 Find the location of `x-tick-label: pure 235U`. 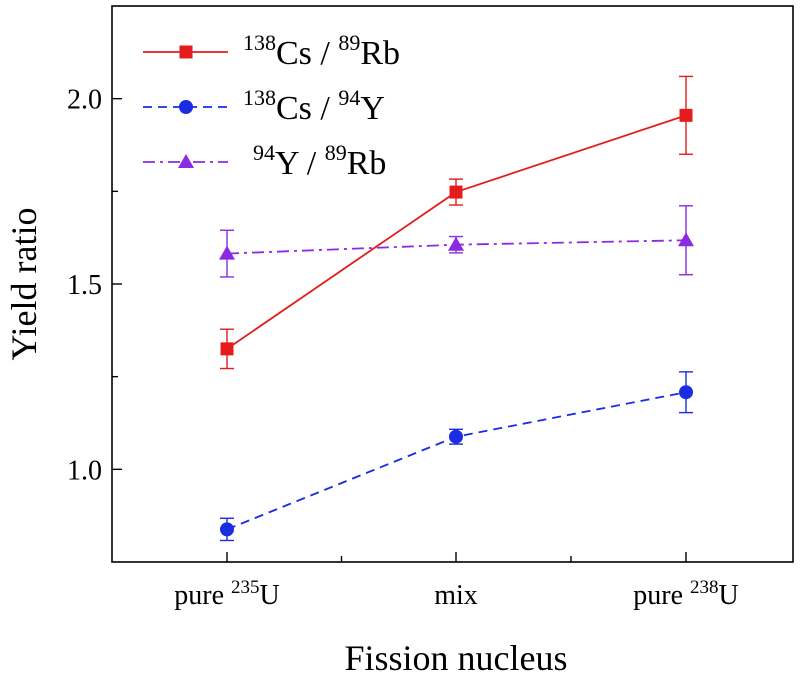

x-tick-label: pure 235U is located at coordinates (227, 594).